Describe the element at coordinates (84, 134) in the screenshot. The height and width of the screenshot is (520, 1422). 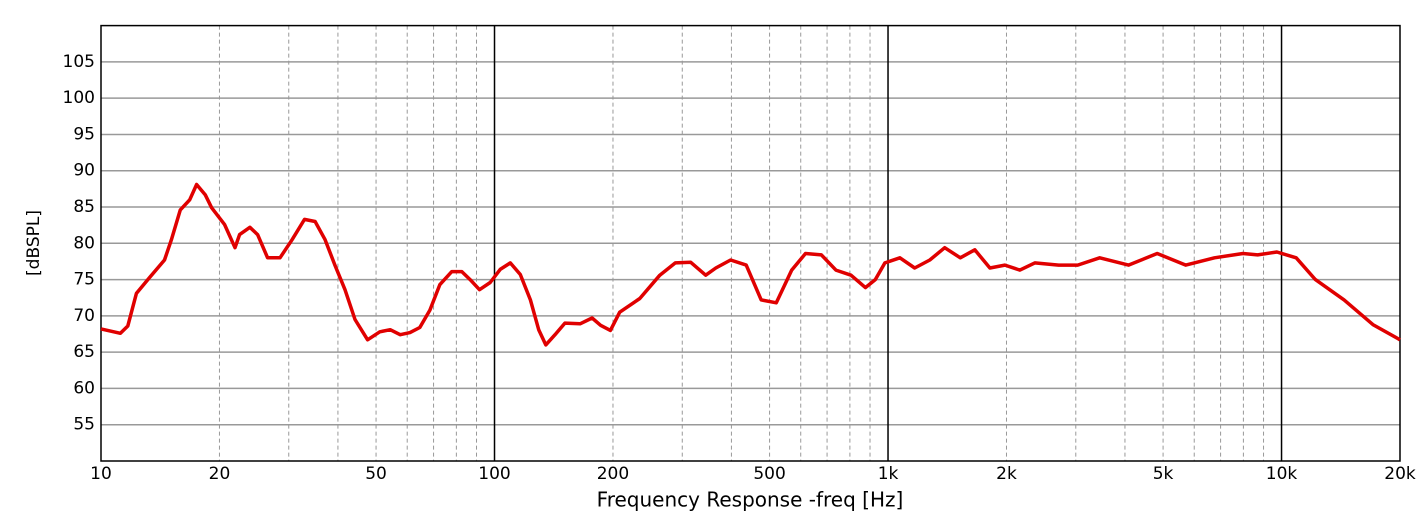
I see `y-tick-label: 95` at that location.